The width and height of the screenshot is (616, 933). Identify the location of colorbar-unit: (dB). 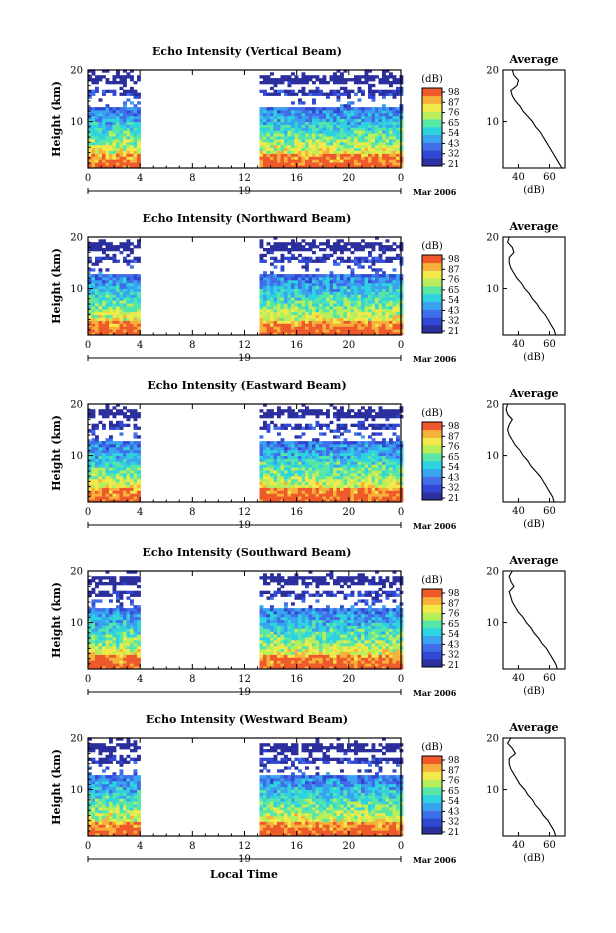
(432, 413).